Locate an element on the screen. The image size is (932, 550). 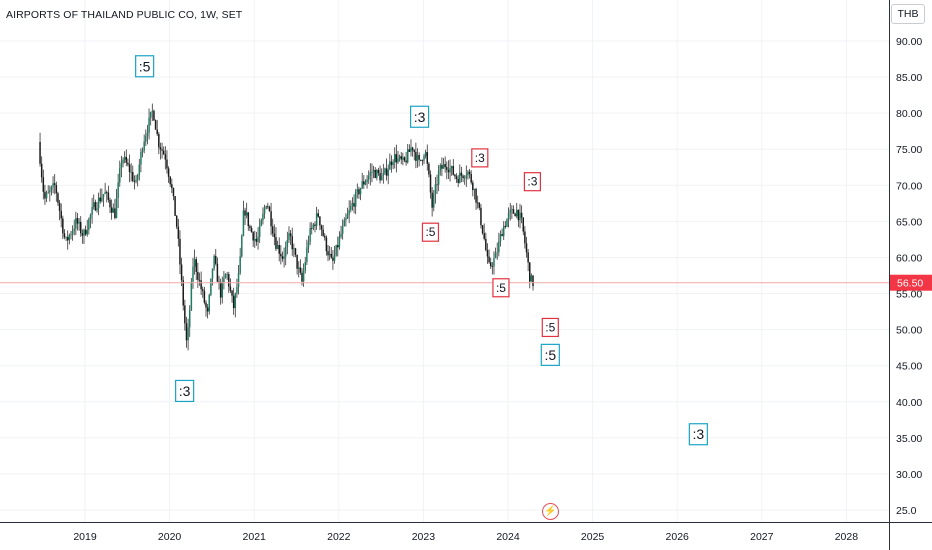
currency-button: THB is located at coordinates (908, 14).